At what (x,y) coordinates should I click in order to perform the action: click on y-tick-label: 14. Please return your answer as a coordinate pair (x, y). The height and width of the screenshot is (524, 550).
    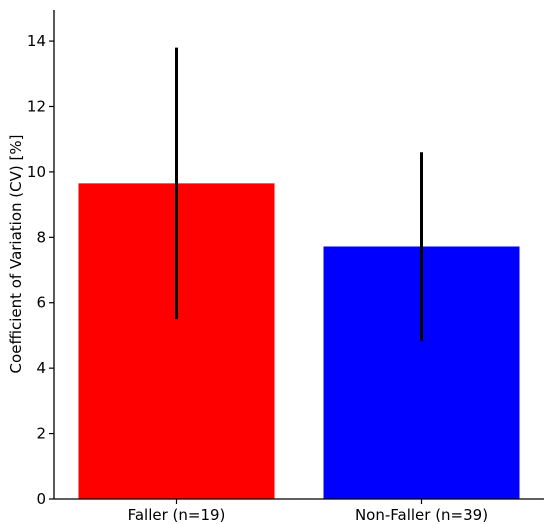
    Looking at the image, I should click on (36, 41).